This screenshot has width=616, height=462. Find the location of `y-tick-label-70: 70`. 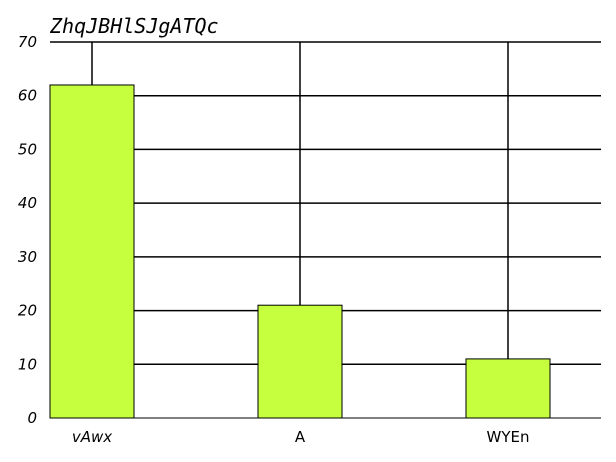

y-tick-label-70: 70 is located at coordinates (27, 42).